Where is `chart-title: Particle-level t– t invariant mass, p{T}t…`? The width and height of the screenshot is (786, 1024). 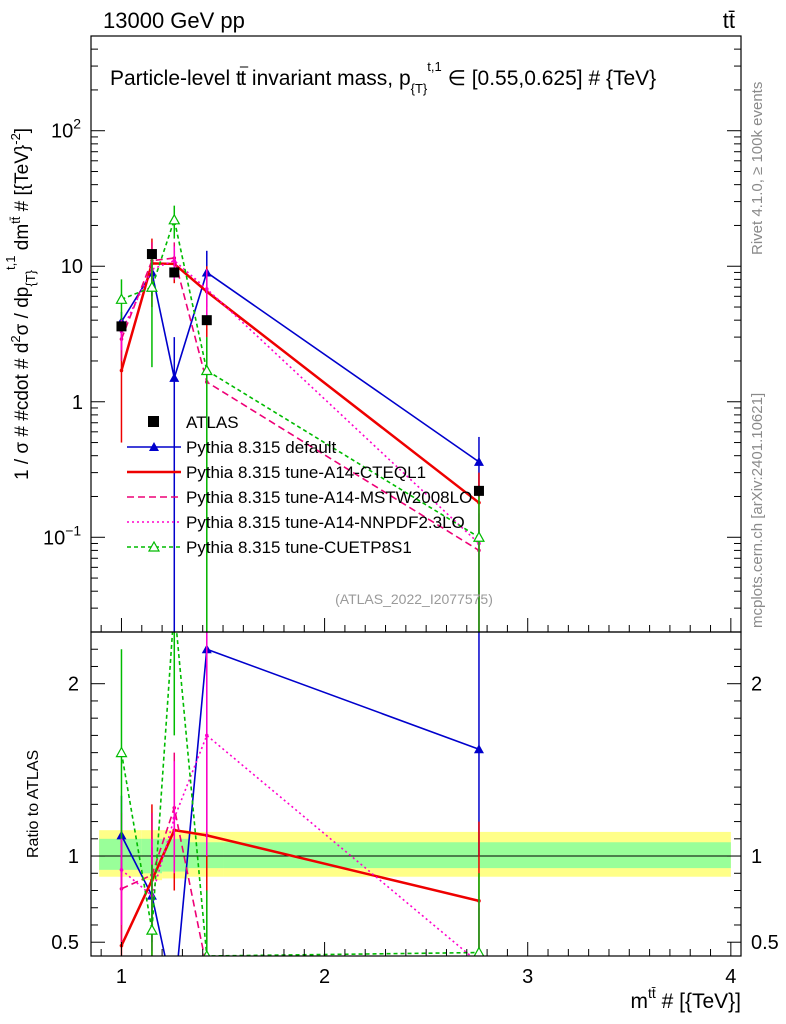 chart-title: Particle-level t– t invariant mass, p{T}t… is located at coordinates (383, 77).